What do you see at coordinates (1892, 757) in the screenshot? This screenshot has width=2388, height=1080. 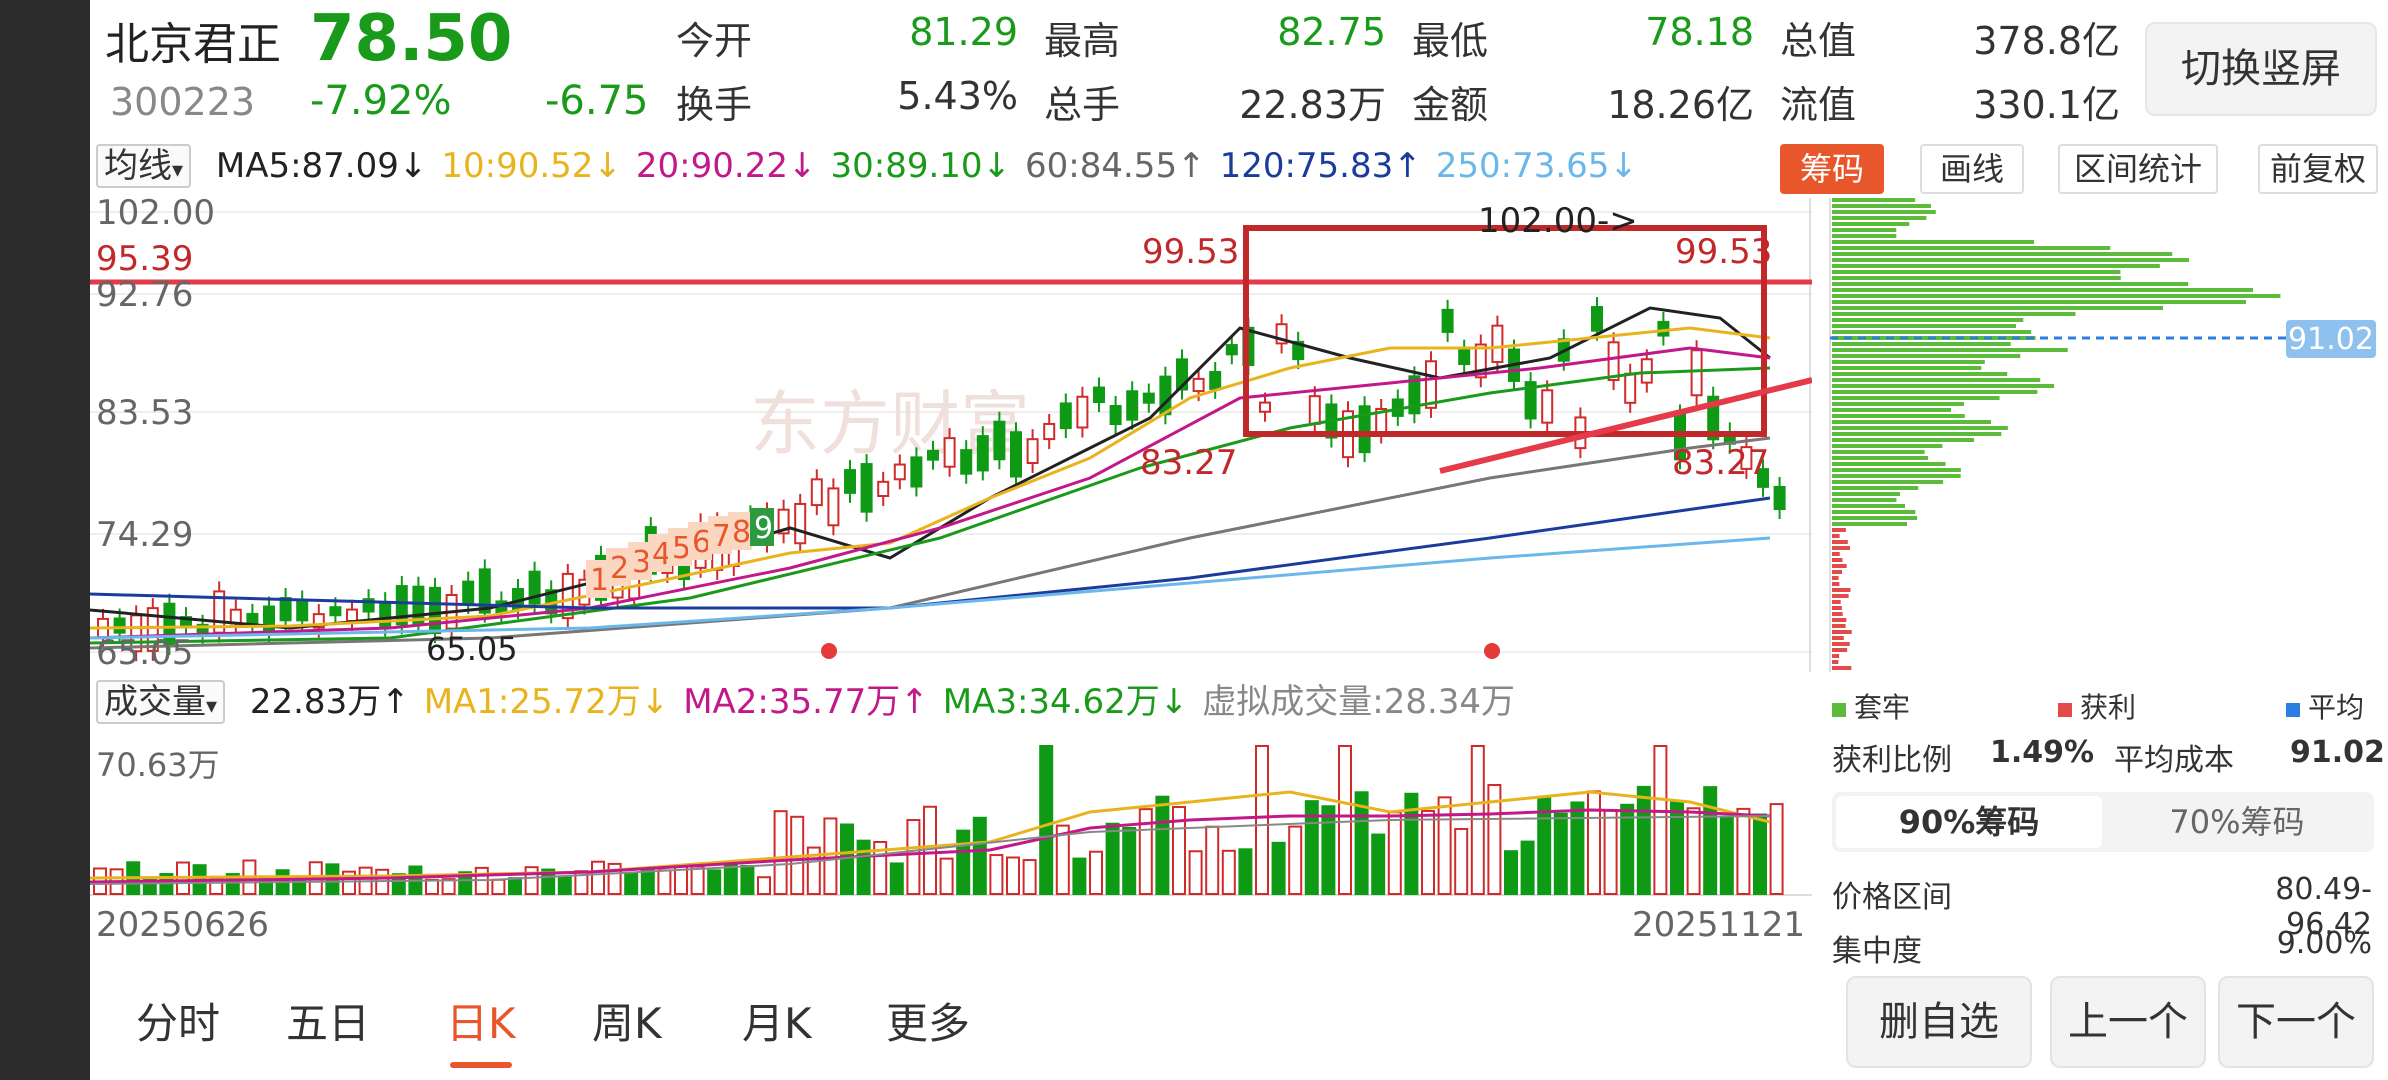 I see `profit-ratio-label: 获利比例` at bounding box center [1892, 757].